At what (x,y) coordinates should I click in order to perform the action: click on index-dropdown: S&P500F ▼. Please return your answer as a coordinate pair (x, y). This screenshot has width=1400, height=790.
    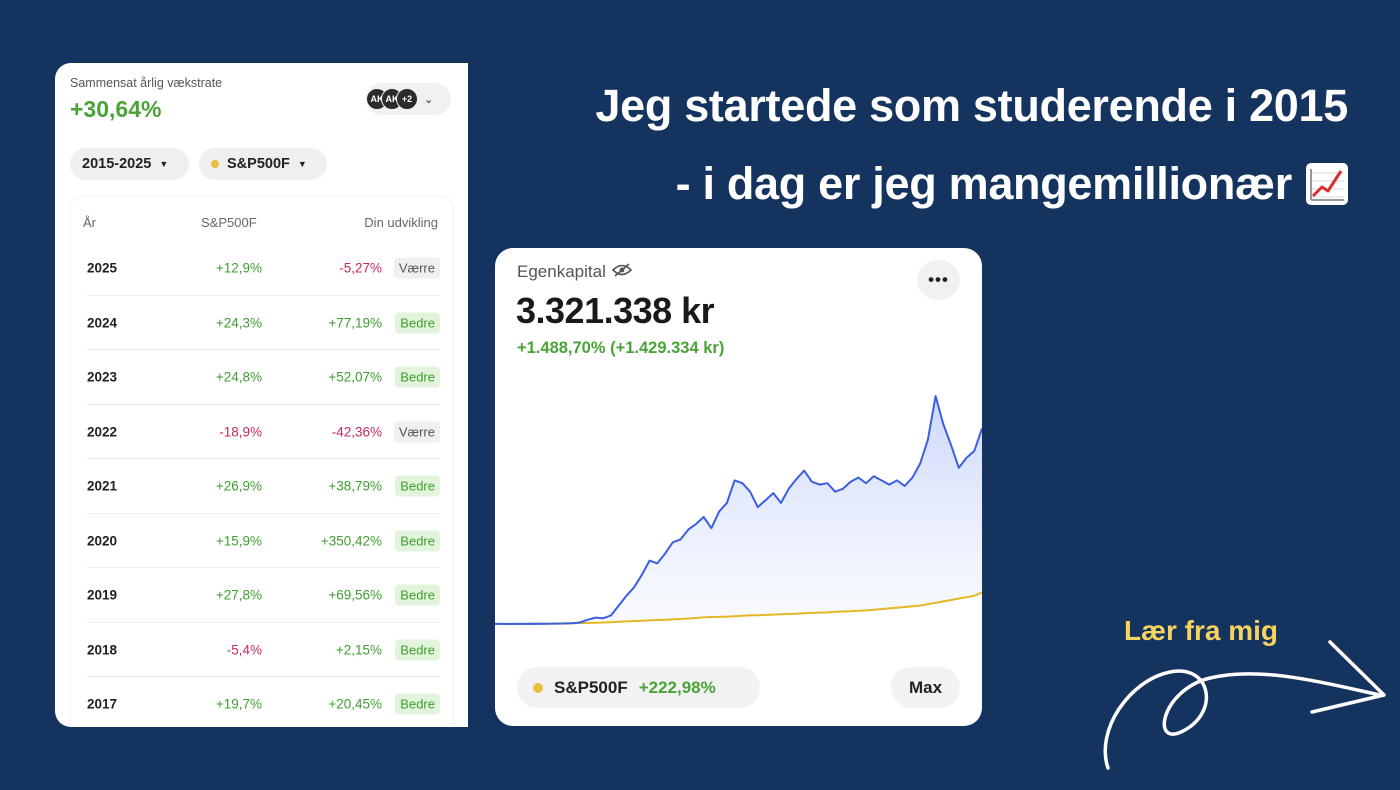
    Looking at the image, I should click on (263, 164).